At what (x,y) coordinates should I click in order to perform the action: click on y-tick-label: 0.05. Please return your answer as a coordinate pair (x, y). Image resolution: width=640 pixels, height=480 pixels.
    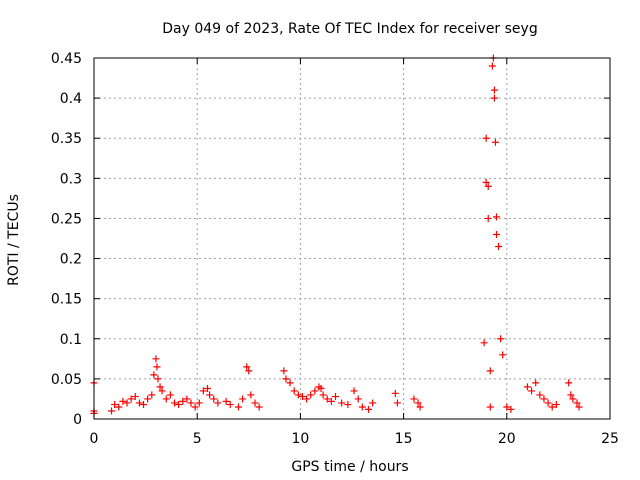
    Looking at the image, I should click on (66, 380).